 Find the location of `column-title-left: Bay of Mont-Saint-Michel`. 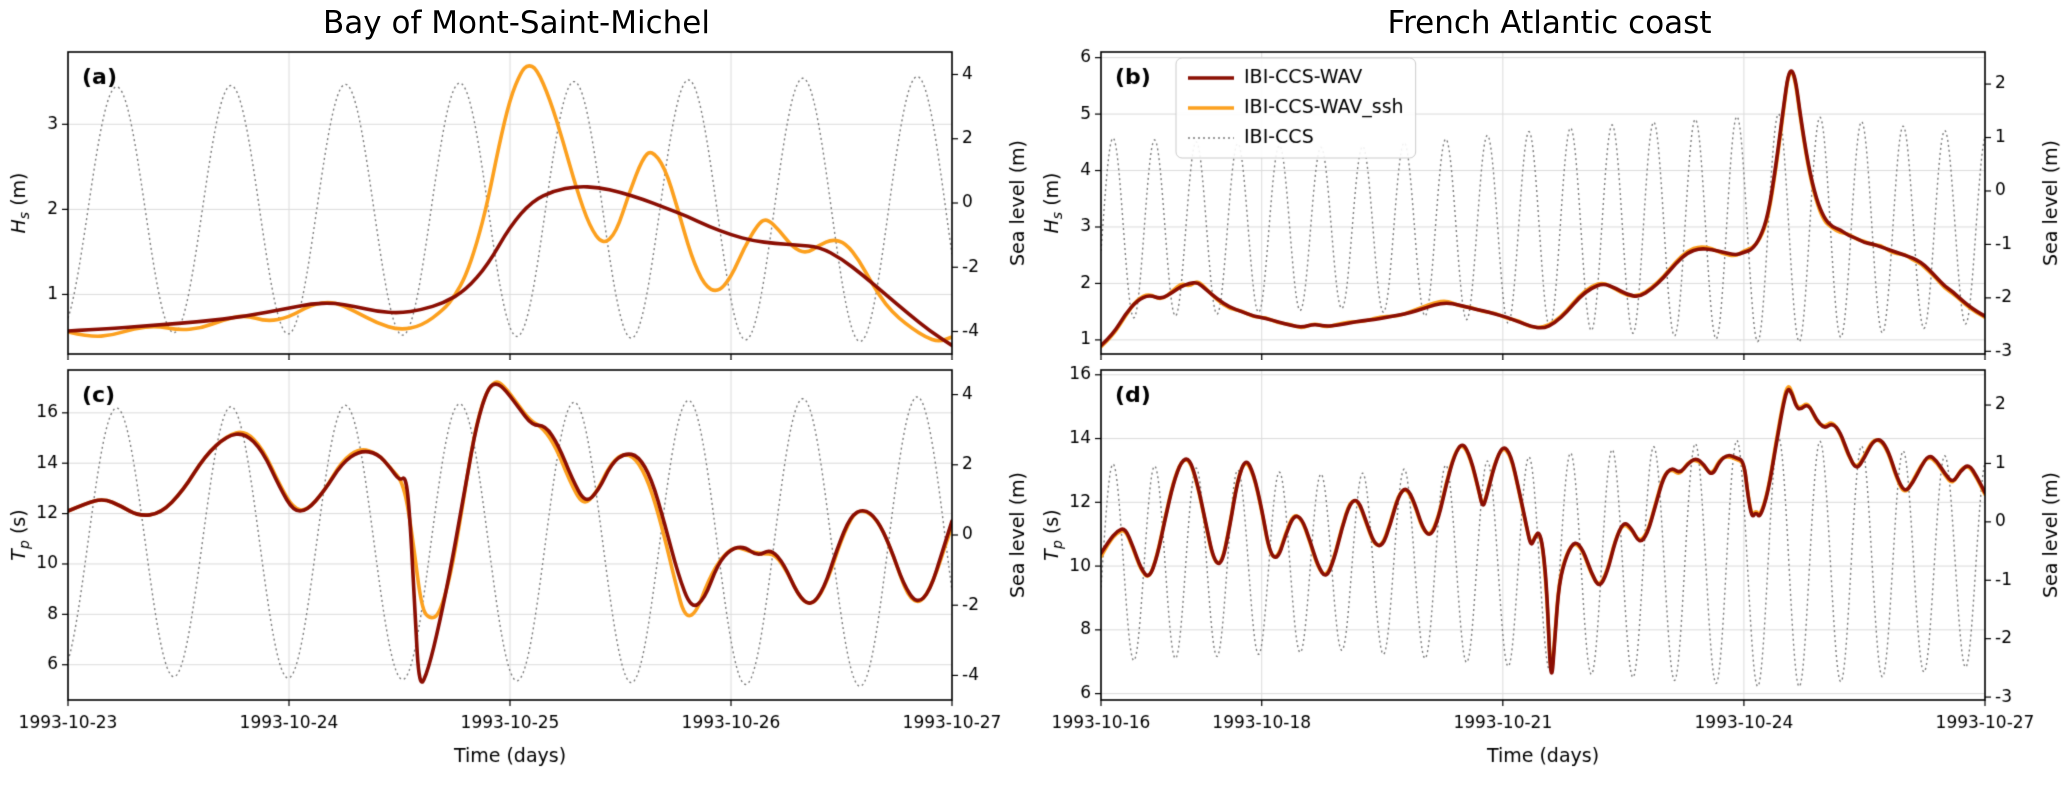

column-title-left: Bay of Mont-Saint-Michel is located at coordinates (516, 23).